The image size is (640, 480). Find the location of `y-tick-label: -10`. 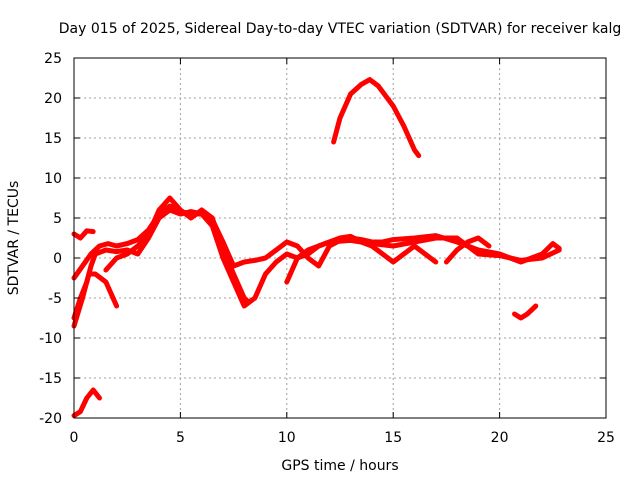

y-tick-label: -10 is located at coordinates (50, 339).